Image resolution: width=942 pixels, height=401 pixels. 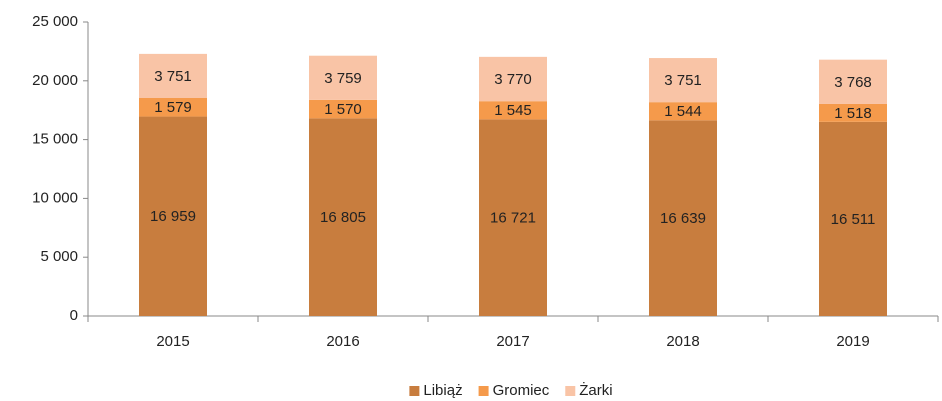 I want to click on data-label: 16 721, so click(x=513, y=218).